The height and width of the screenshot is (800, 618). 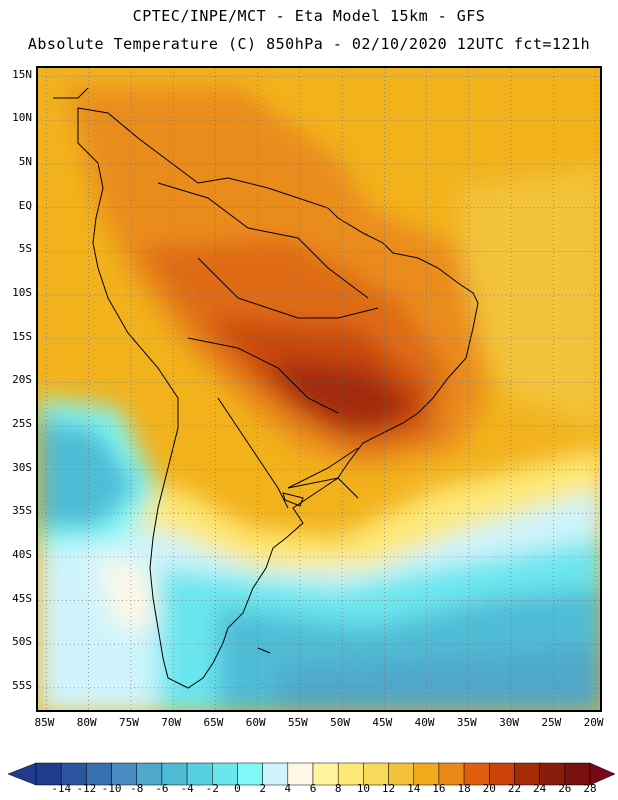 I want to click on colorbar-tick-label: -8, so click(x=137, y=788).